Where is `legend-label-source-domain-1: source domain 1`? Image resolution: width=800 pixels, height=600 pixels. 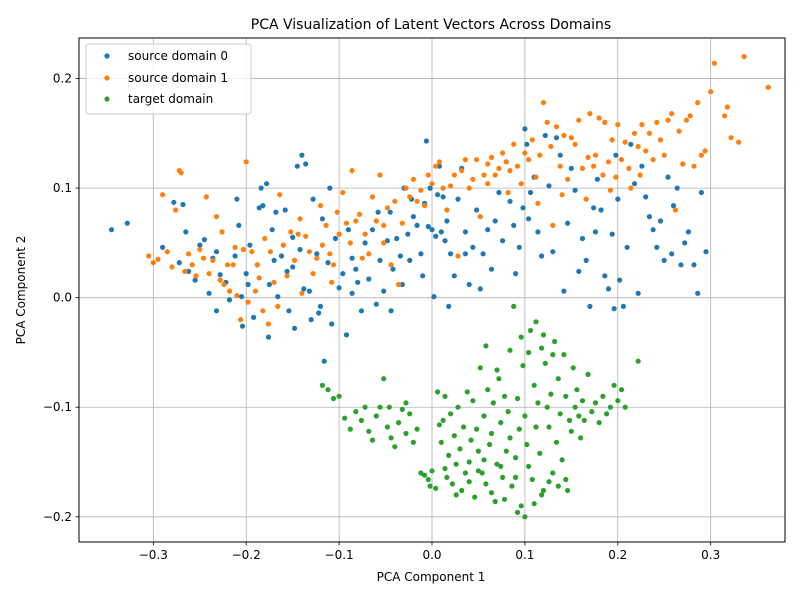
legend-label-source-domain-1: source domain 1 is located at coordinates (178, 78).